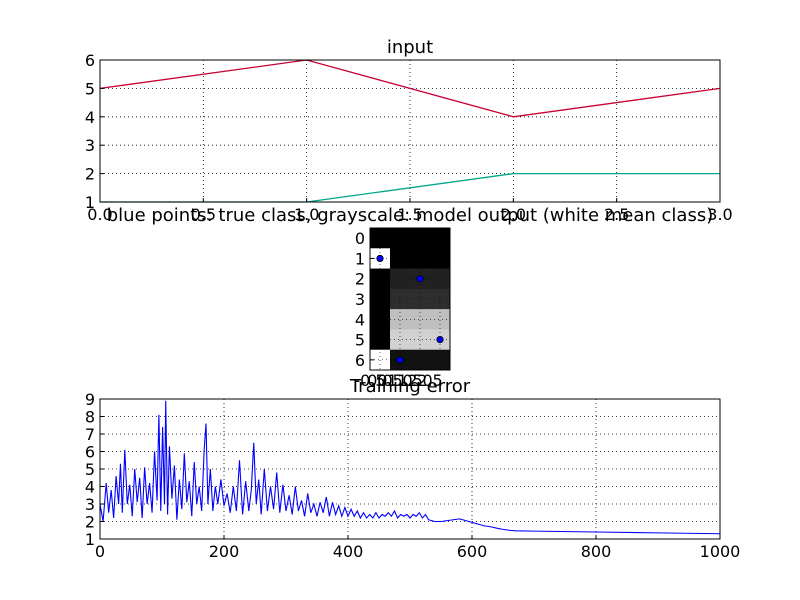 Image resolution: width=800 pixels, height=600 pixels. Describe the element at coordinates (90, 88) in the screenshot. I see `input-ytick-label: 5` at that location.